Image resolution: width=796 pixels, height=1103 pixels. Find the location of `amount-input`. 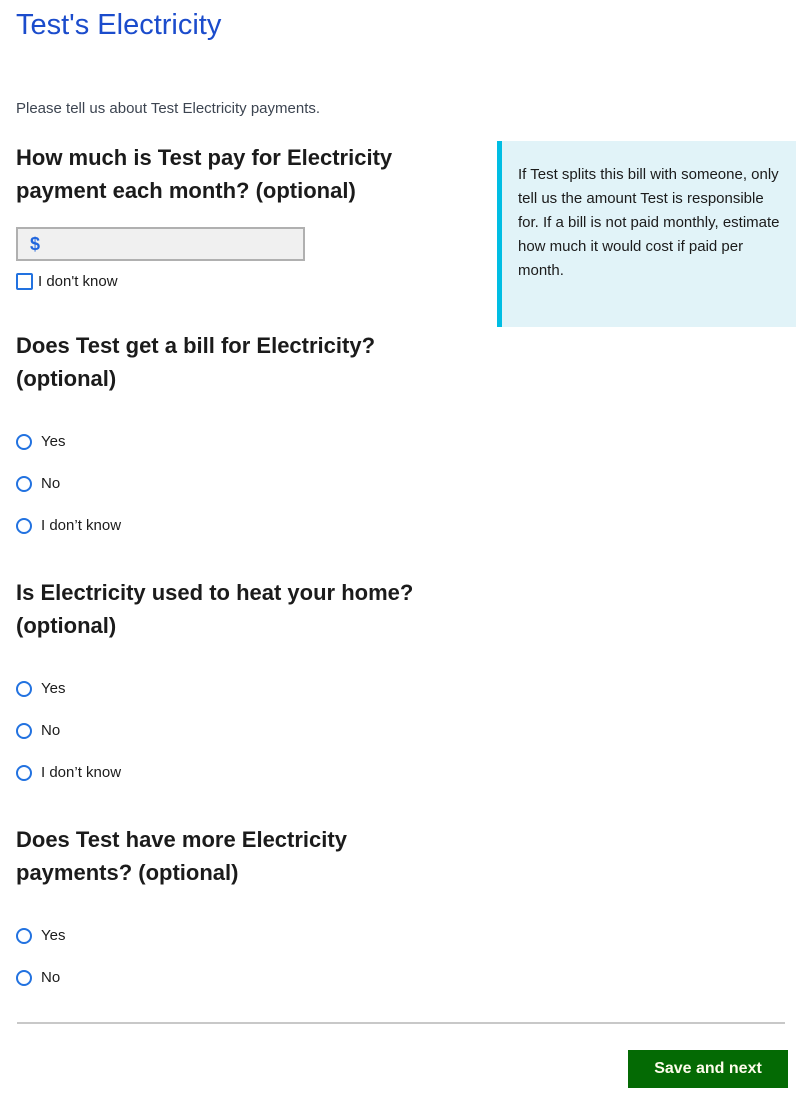

amount-input is located at coordinates (170, 244).